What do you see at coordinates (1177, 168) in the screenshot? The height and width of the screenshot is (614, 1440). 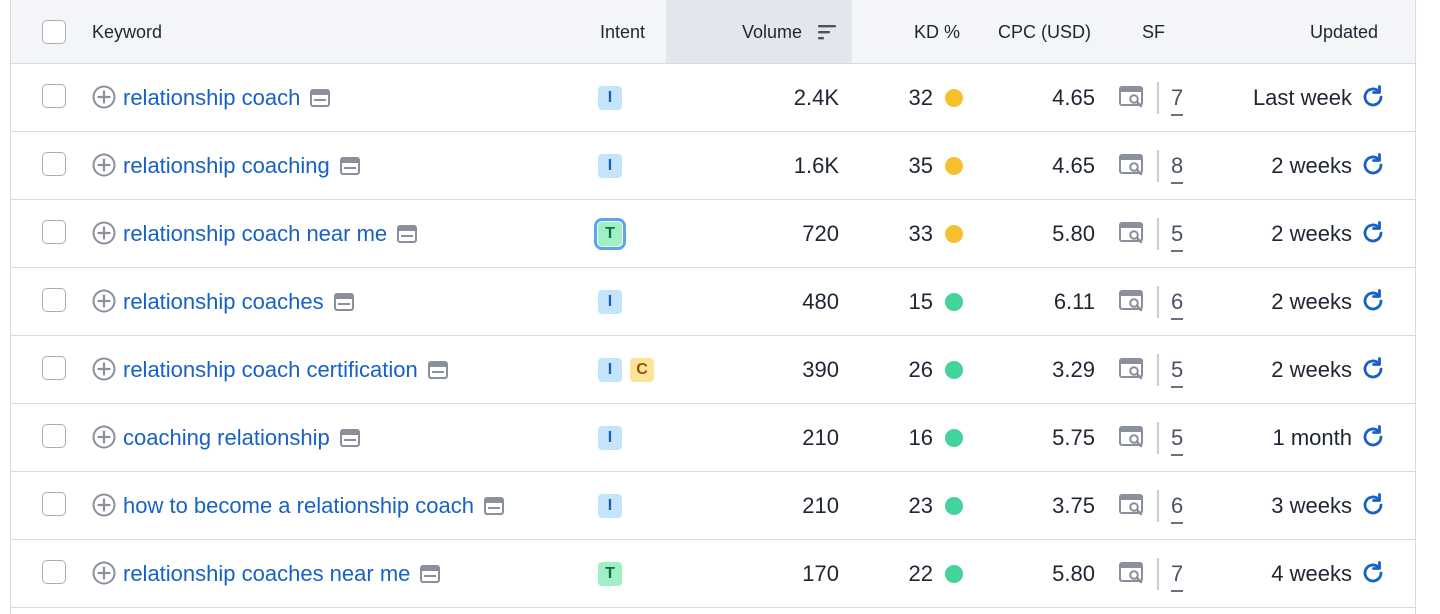 I see `sf-count: 8` at bounding box center [1177, 168].